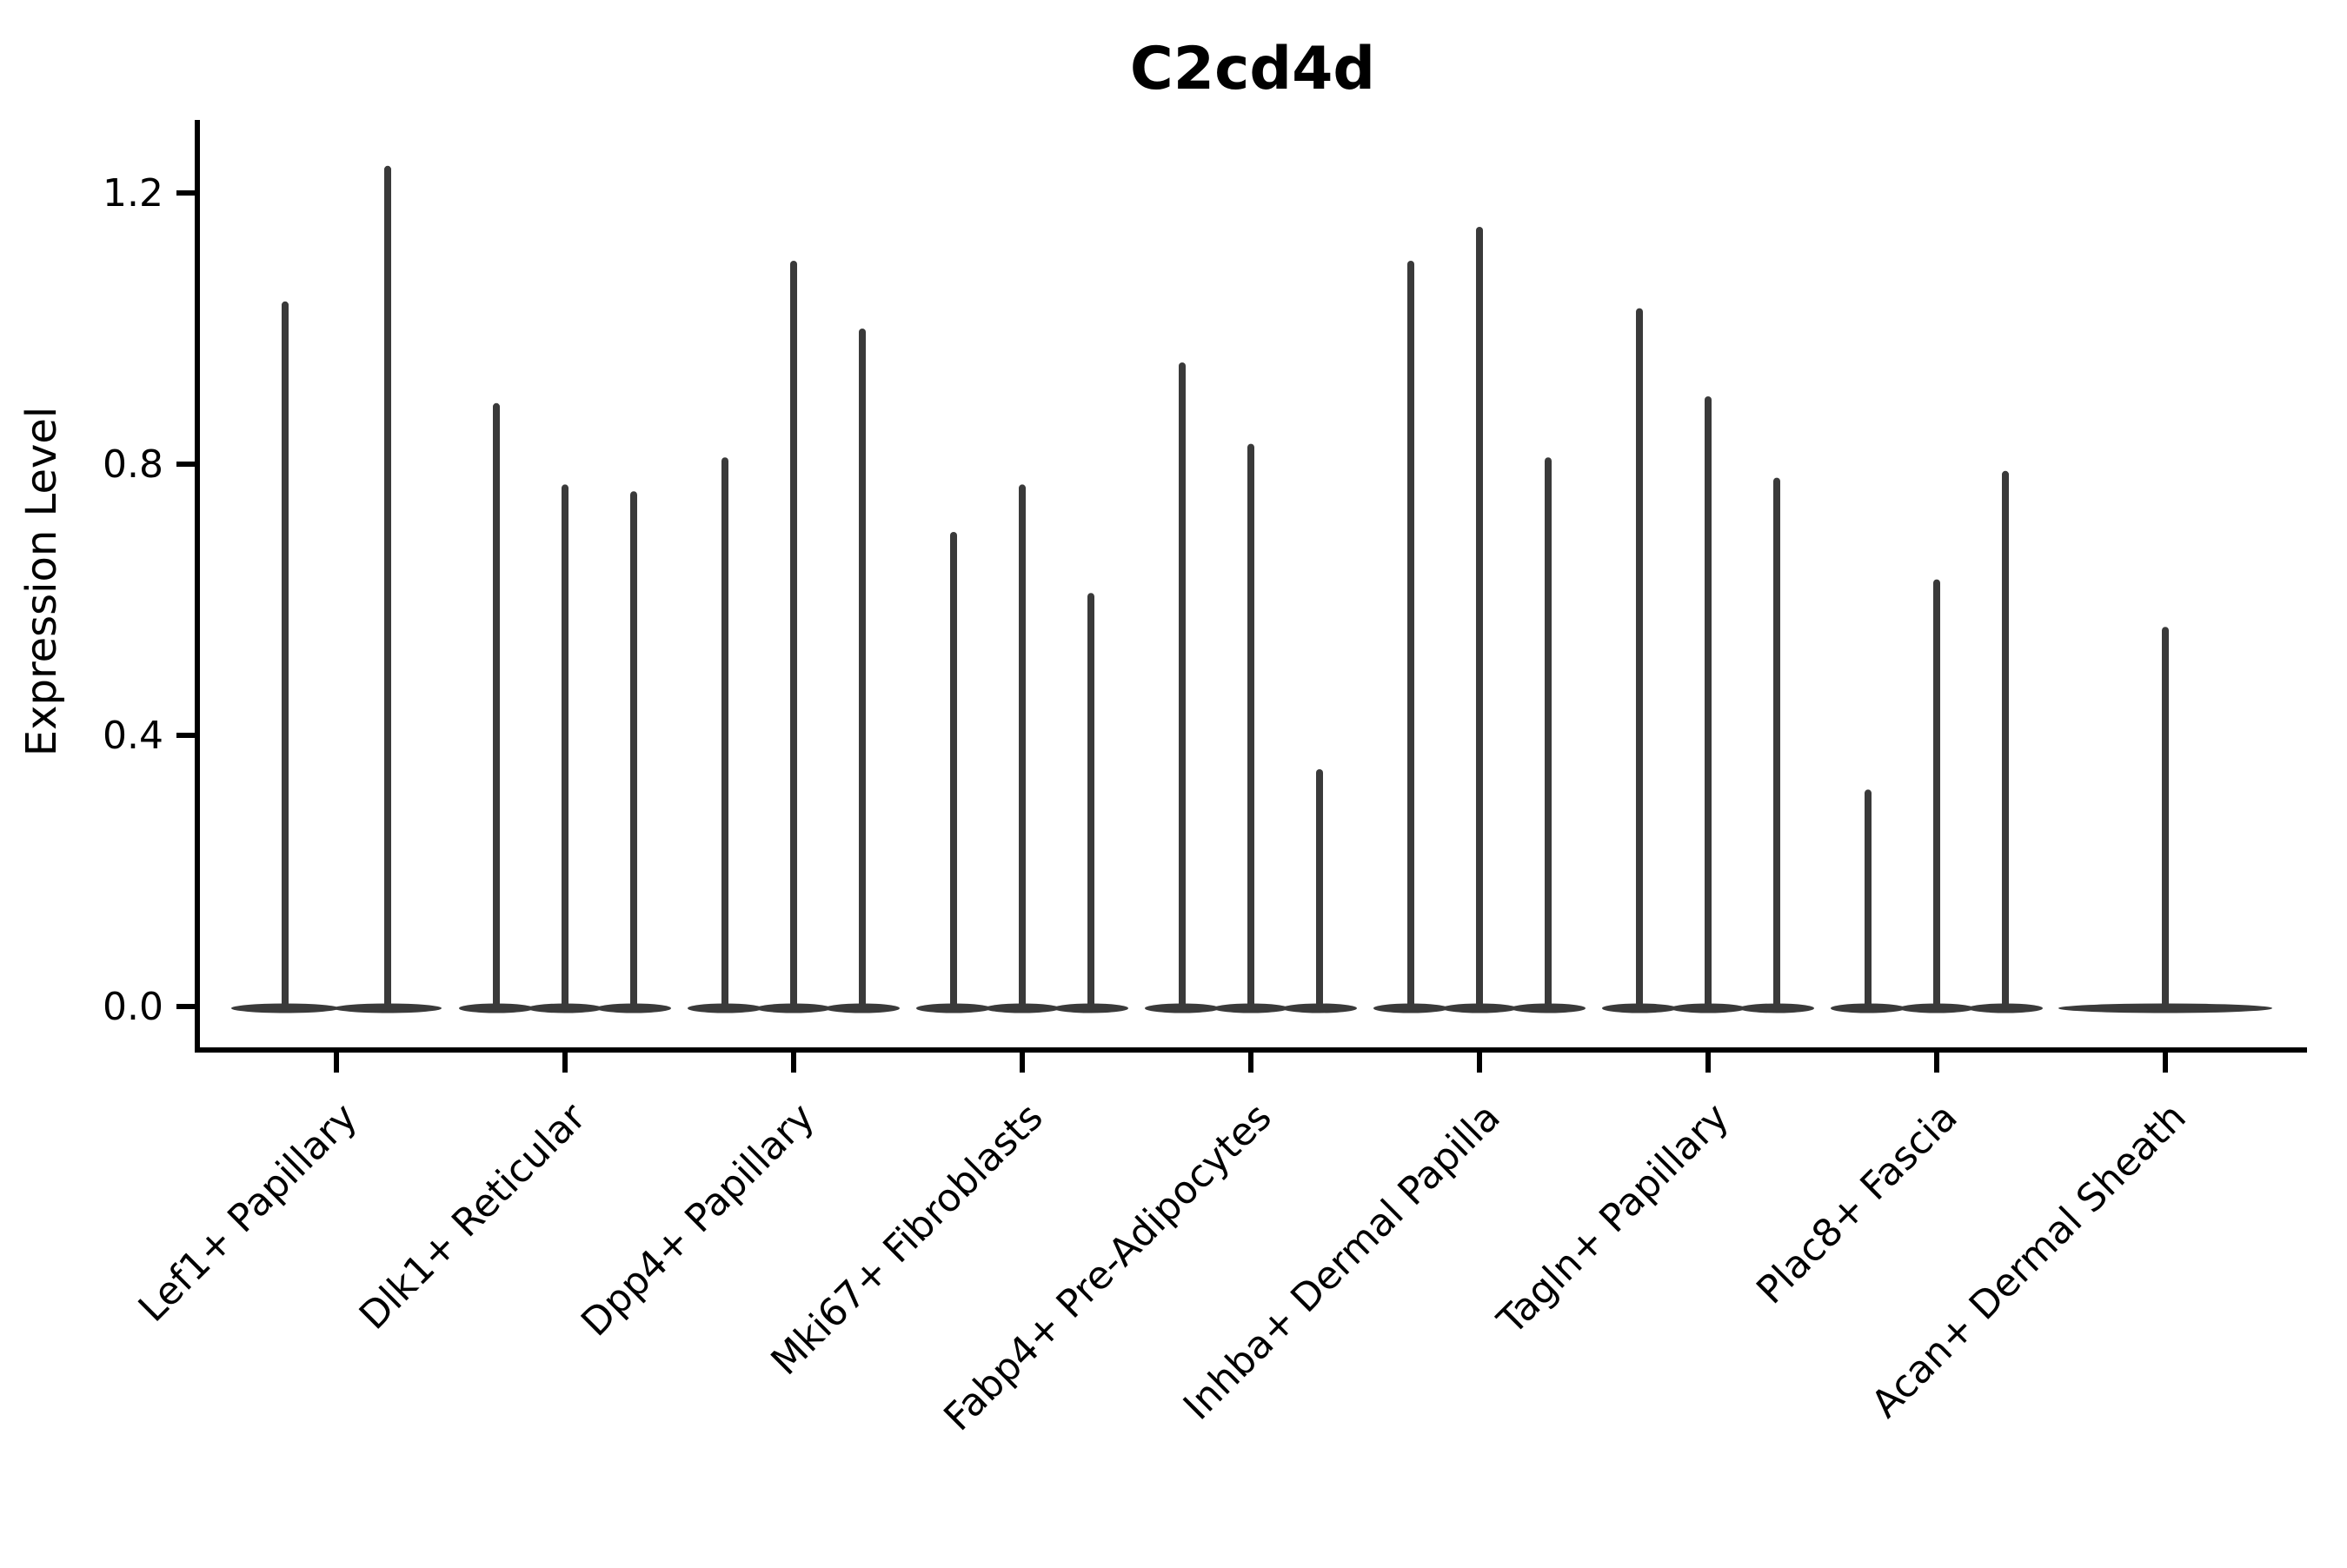 The width and height of the screenshot is (2347, 1568). Describe the element at coordinates (698, 1220) in the screenshot. I see `x-category-label: Dpp4+ Papillary` at that location.